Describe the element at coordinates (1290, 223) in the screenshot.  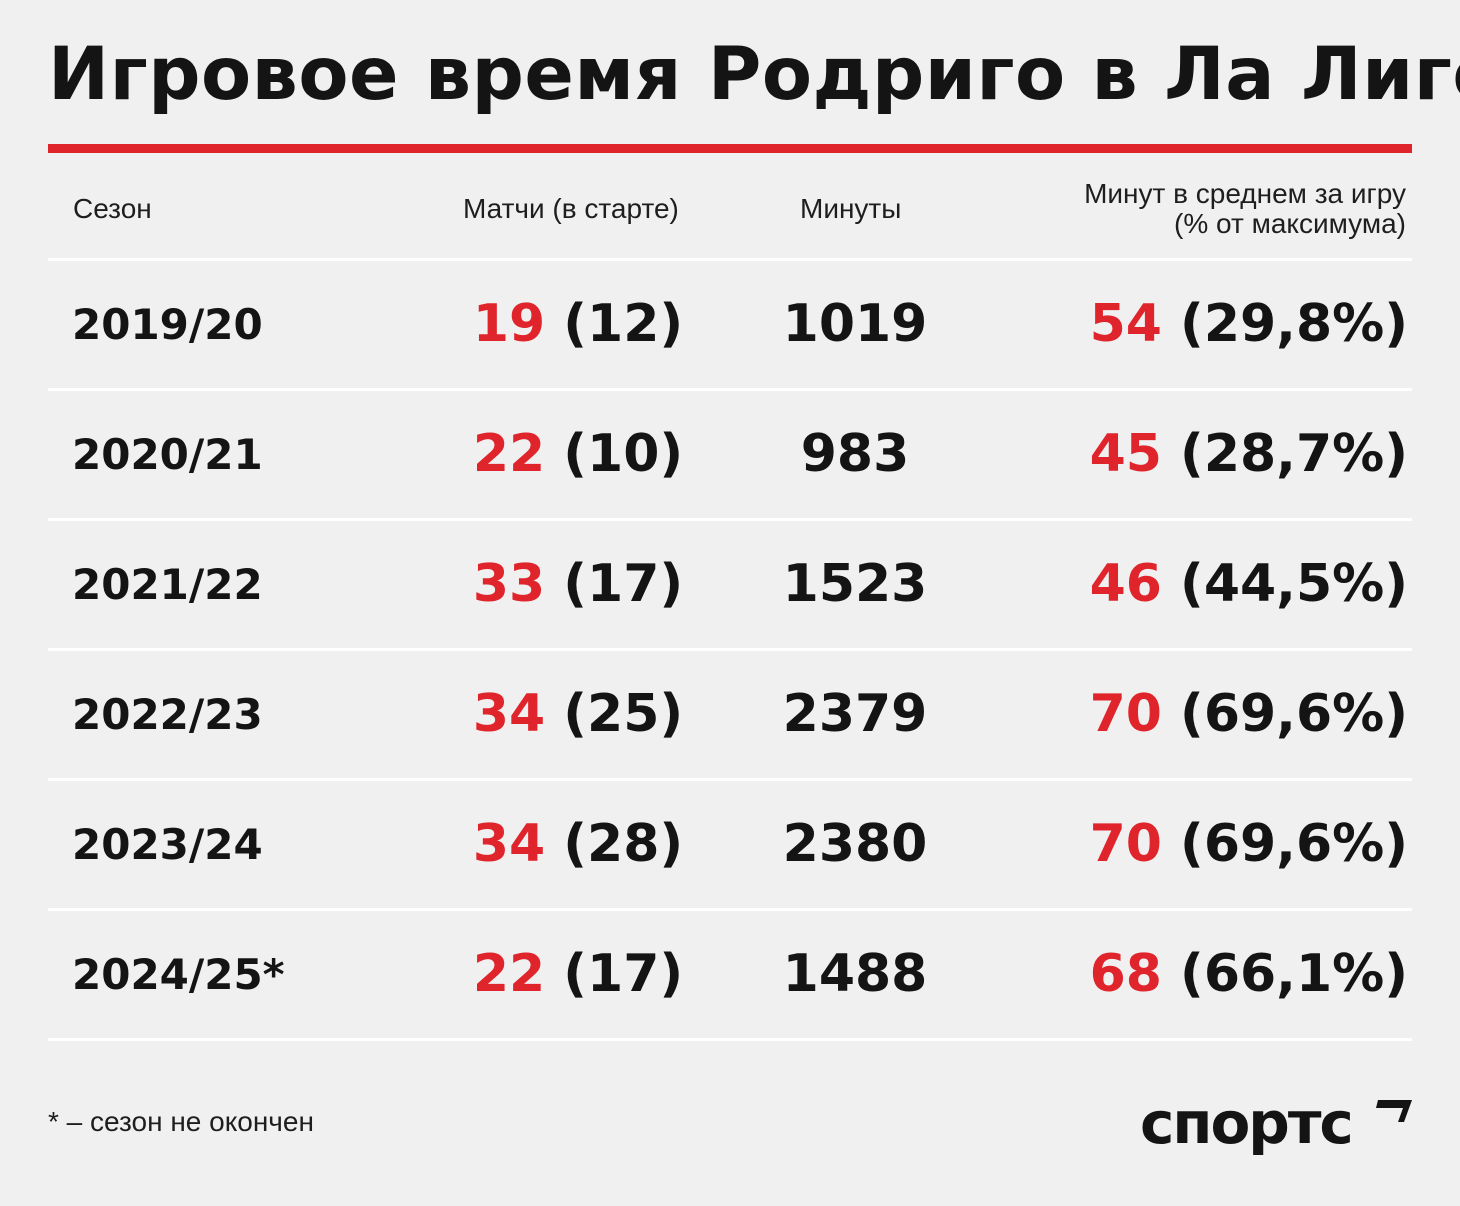
I see `column-header-average-line2: (% от максимума)` at that location.